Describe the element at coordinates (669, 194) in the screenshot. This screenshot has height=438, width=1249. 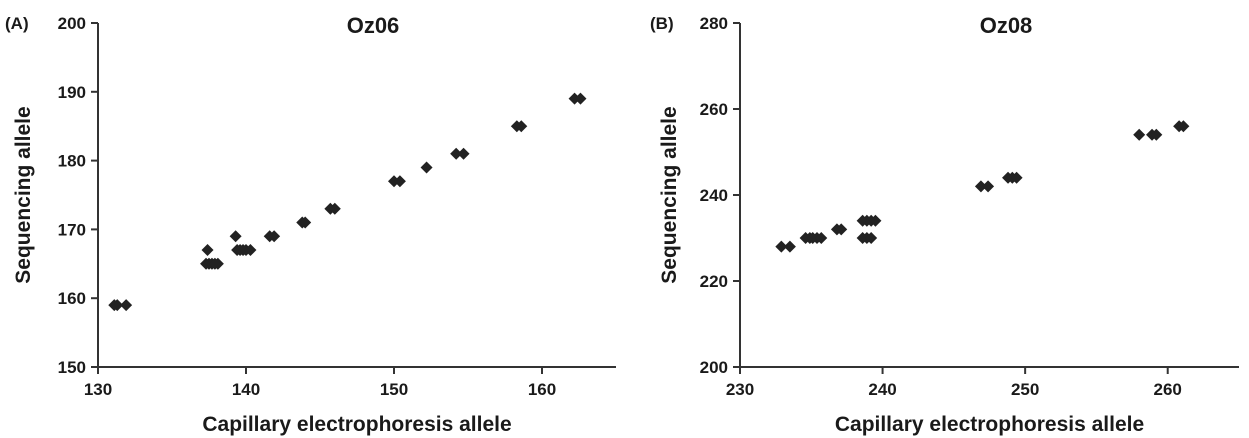
I see `panel-b-y-axis-title: Sequencing allele` at that location.